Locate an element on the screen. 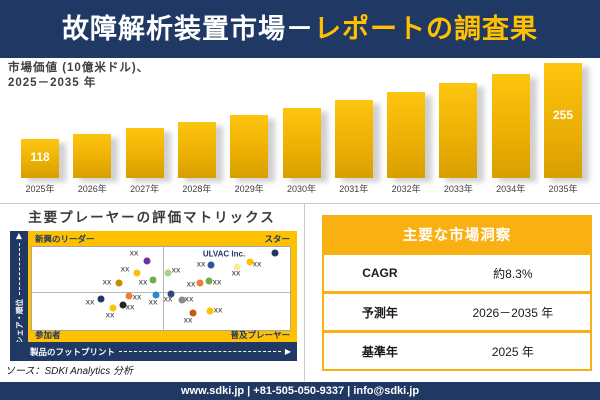  quadrant-horizontal-line is located at coordinates (161, 292).